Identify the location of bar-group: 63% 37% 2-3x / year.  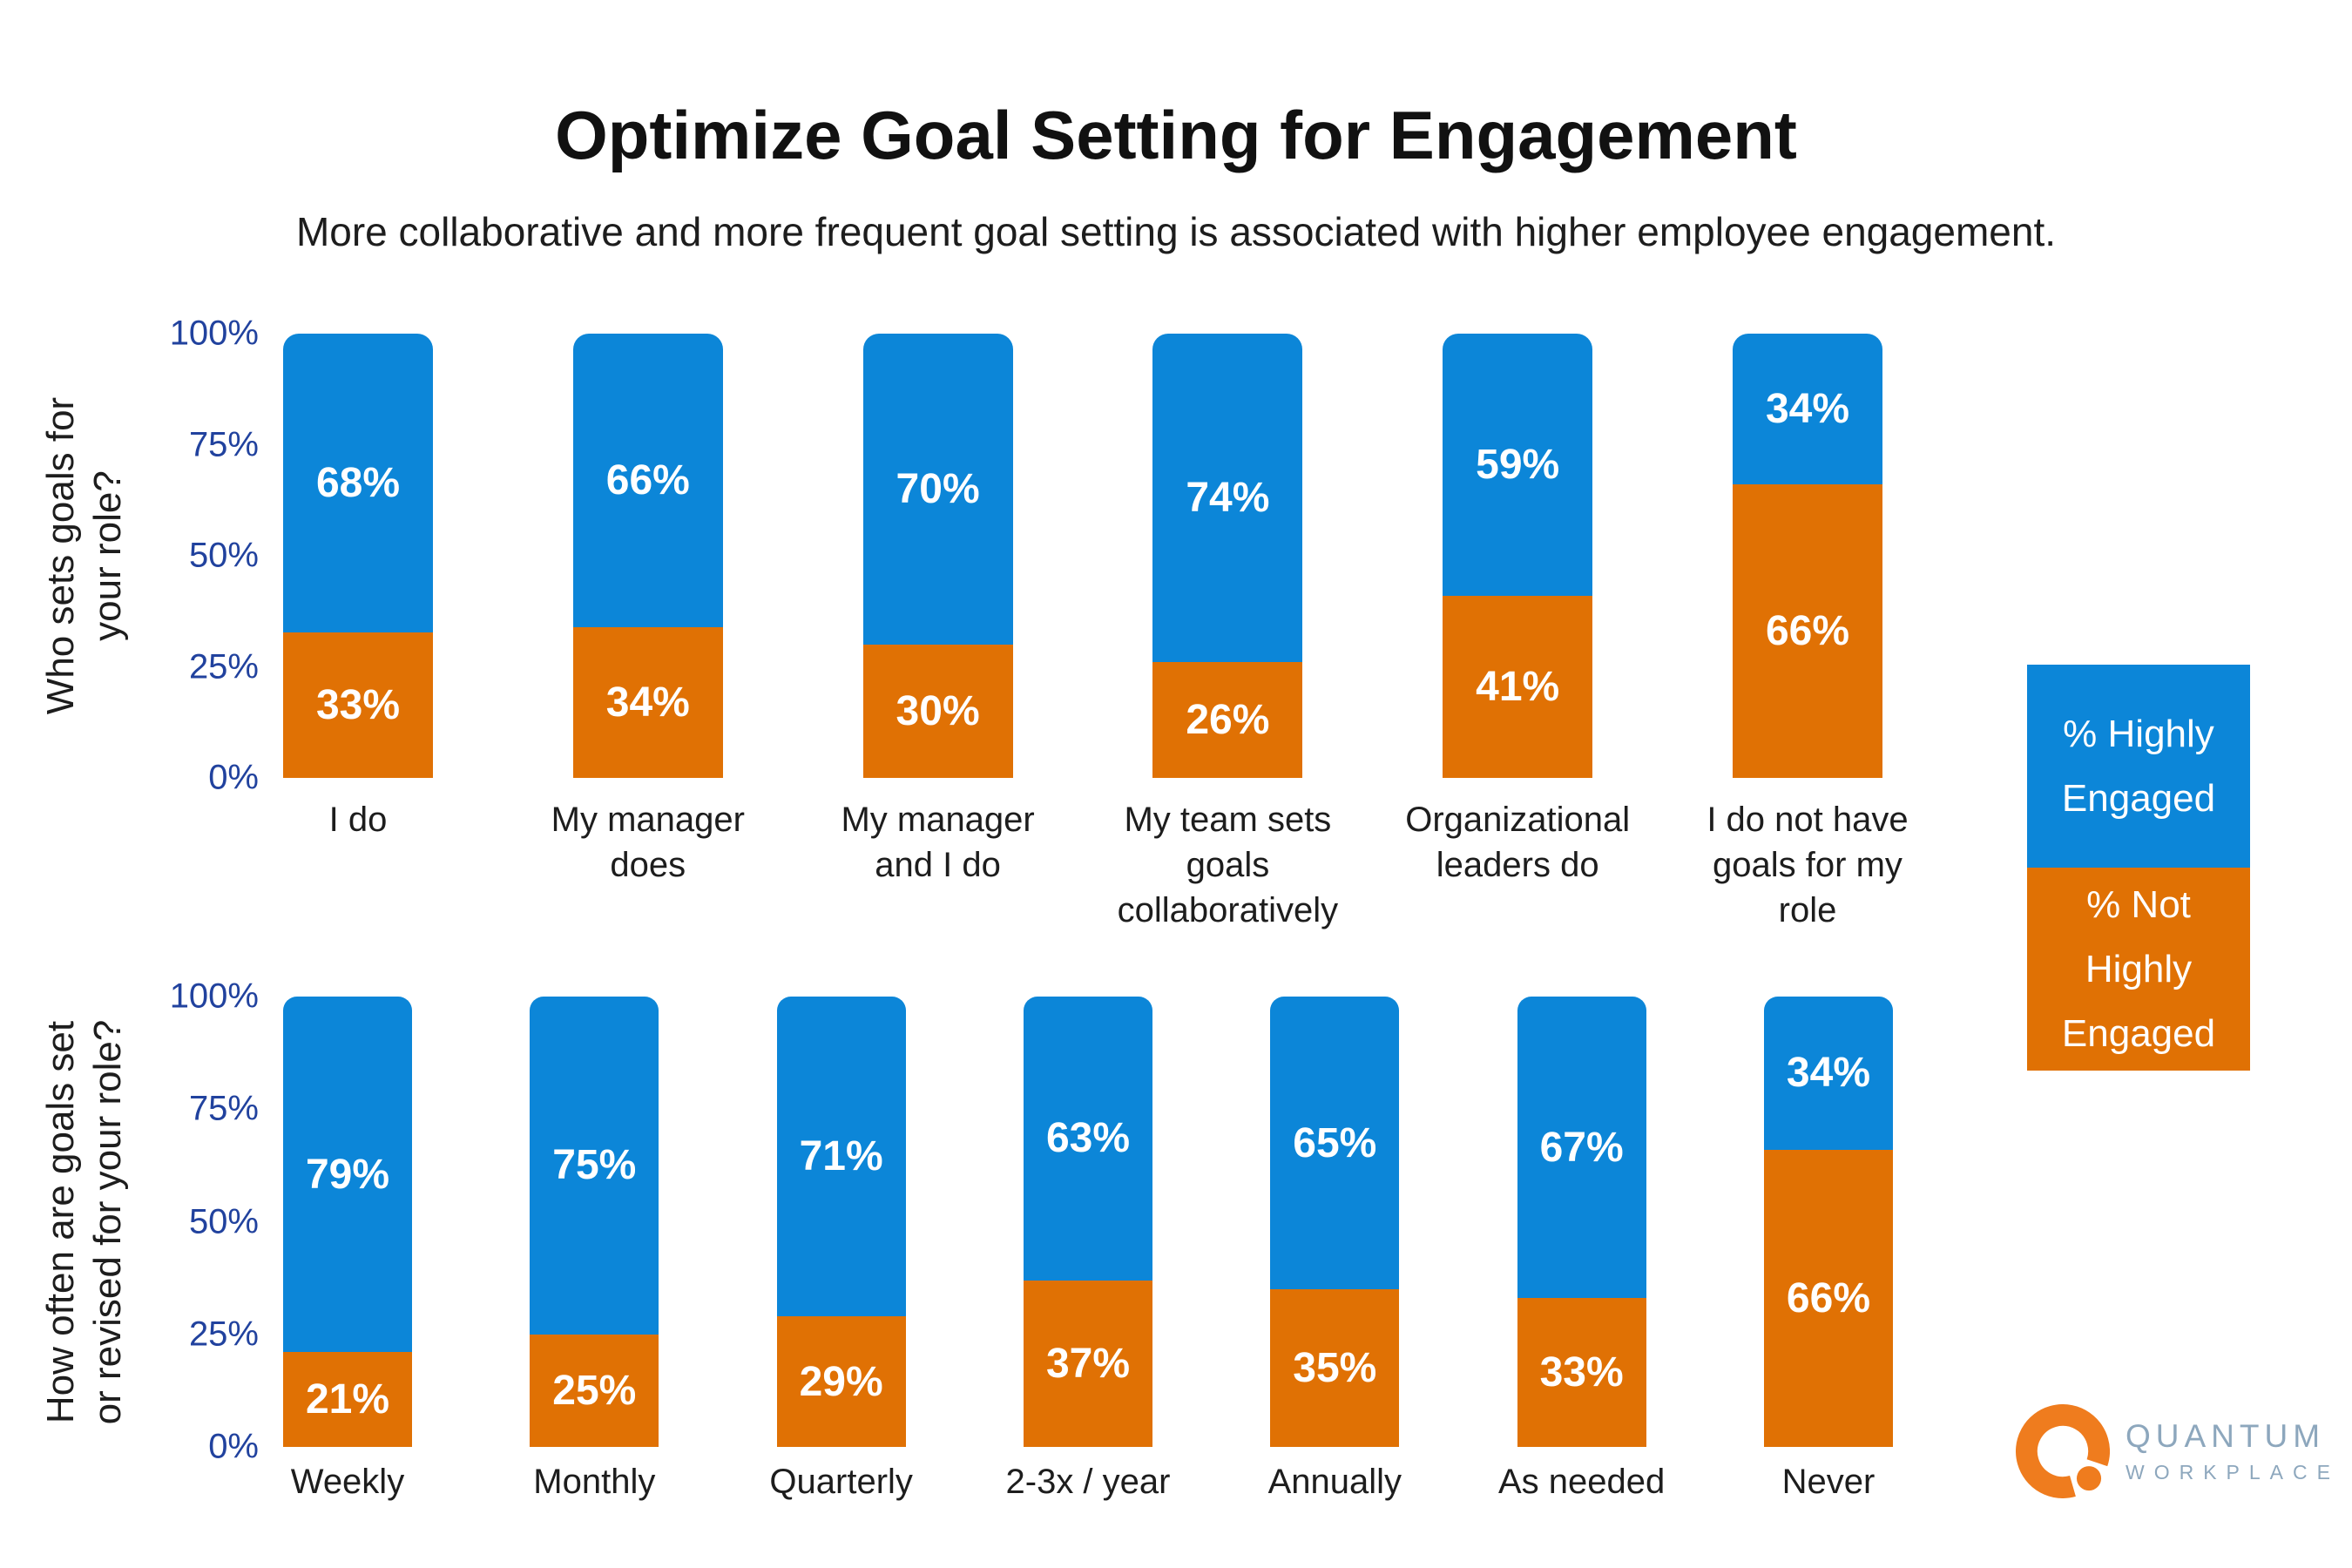
(1088, 1249).